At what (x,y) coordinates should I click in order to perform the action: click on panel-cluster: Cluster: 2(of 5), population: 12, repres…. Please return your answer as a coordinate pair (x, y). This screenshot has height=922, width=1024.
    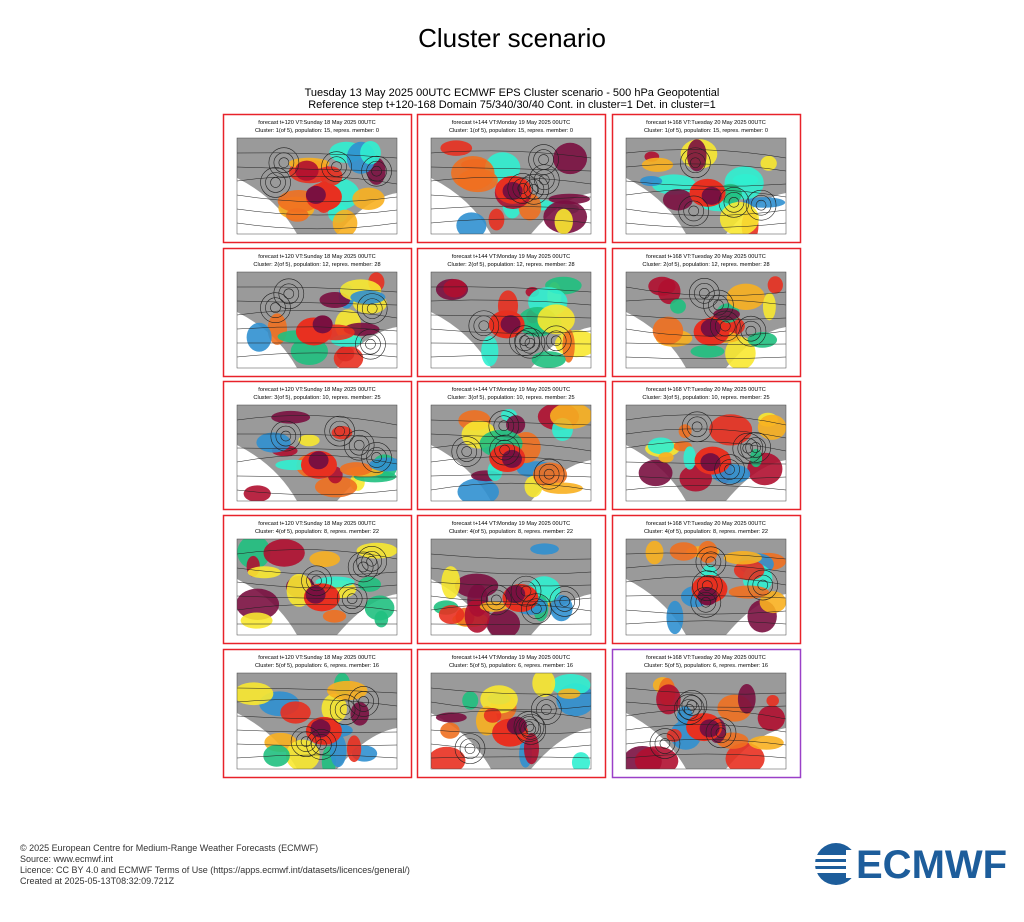
    Looking at the image, I should click on (705, 265).